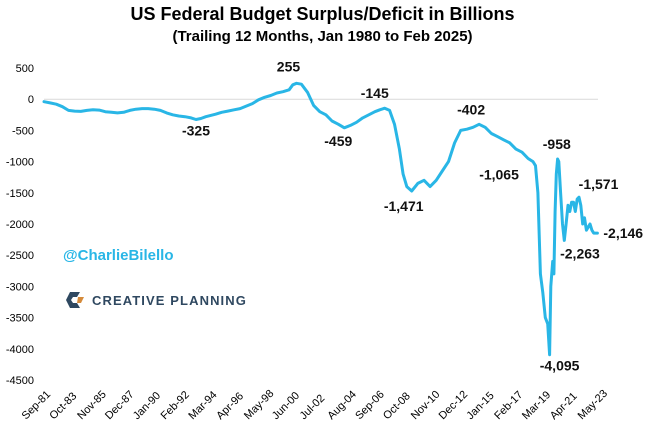  What do you see at coordinates (147, 406) in the screenshot?
I see `x-tick-label: Jan-90` at bounding box center [147, 406].